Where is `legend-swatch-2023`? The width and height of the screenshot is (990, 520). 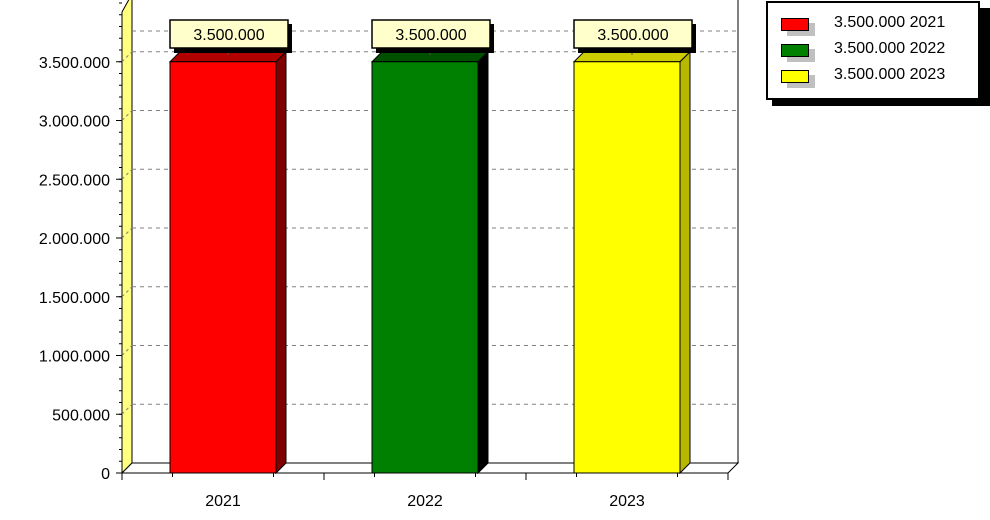
legend-swatch-2023 is located at coordinates (795, 76).